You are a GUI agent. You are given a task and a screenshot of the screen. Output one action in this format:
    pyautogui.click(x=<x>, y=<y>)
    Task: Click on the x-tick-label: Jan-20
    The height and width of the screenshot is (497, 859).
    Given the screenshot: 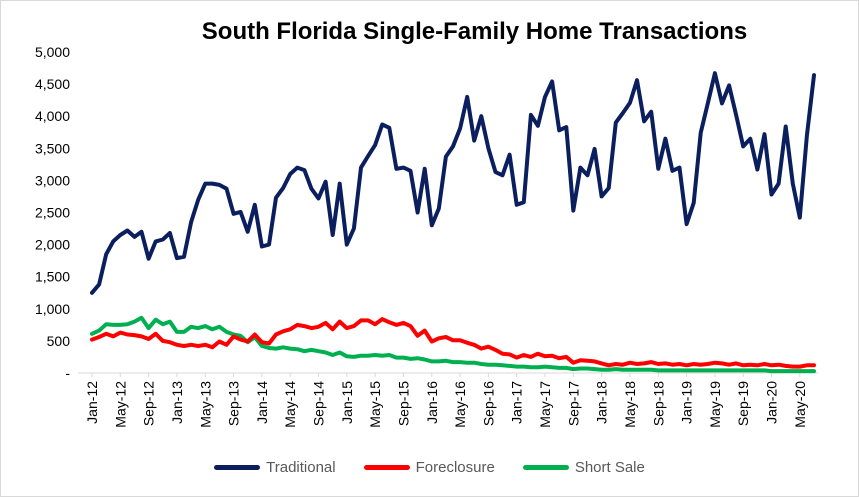 What is the action you would take?
    pyautogui.click(x=772, y=402)
    